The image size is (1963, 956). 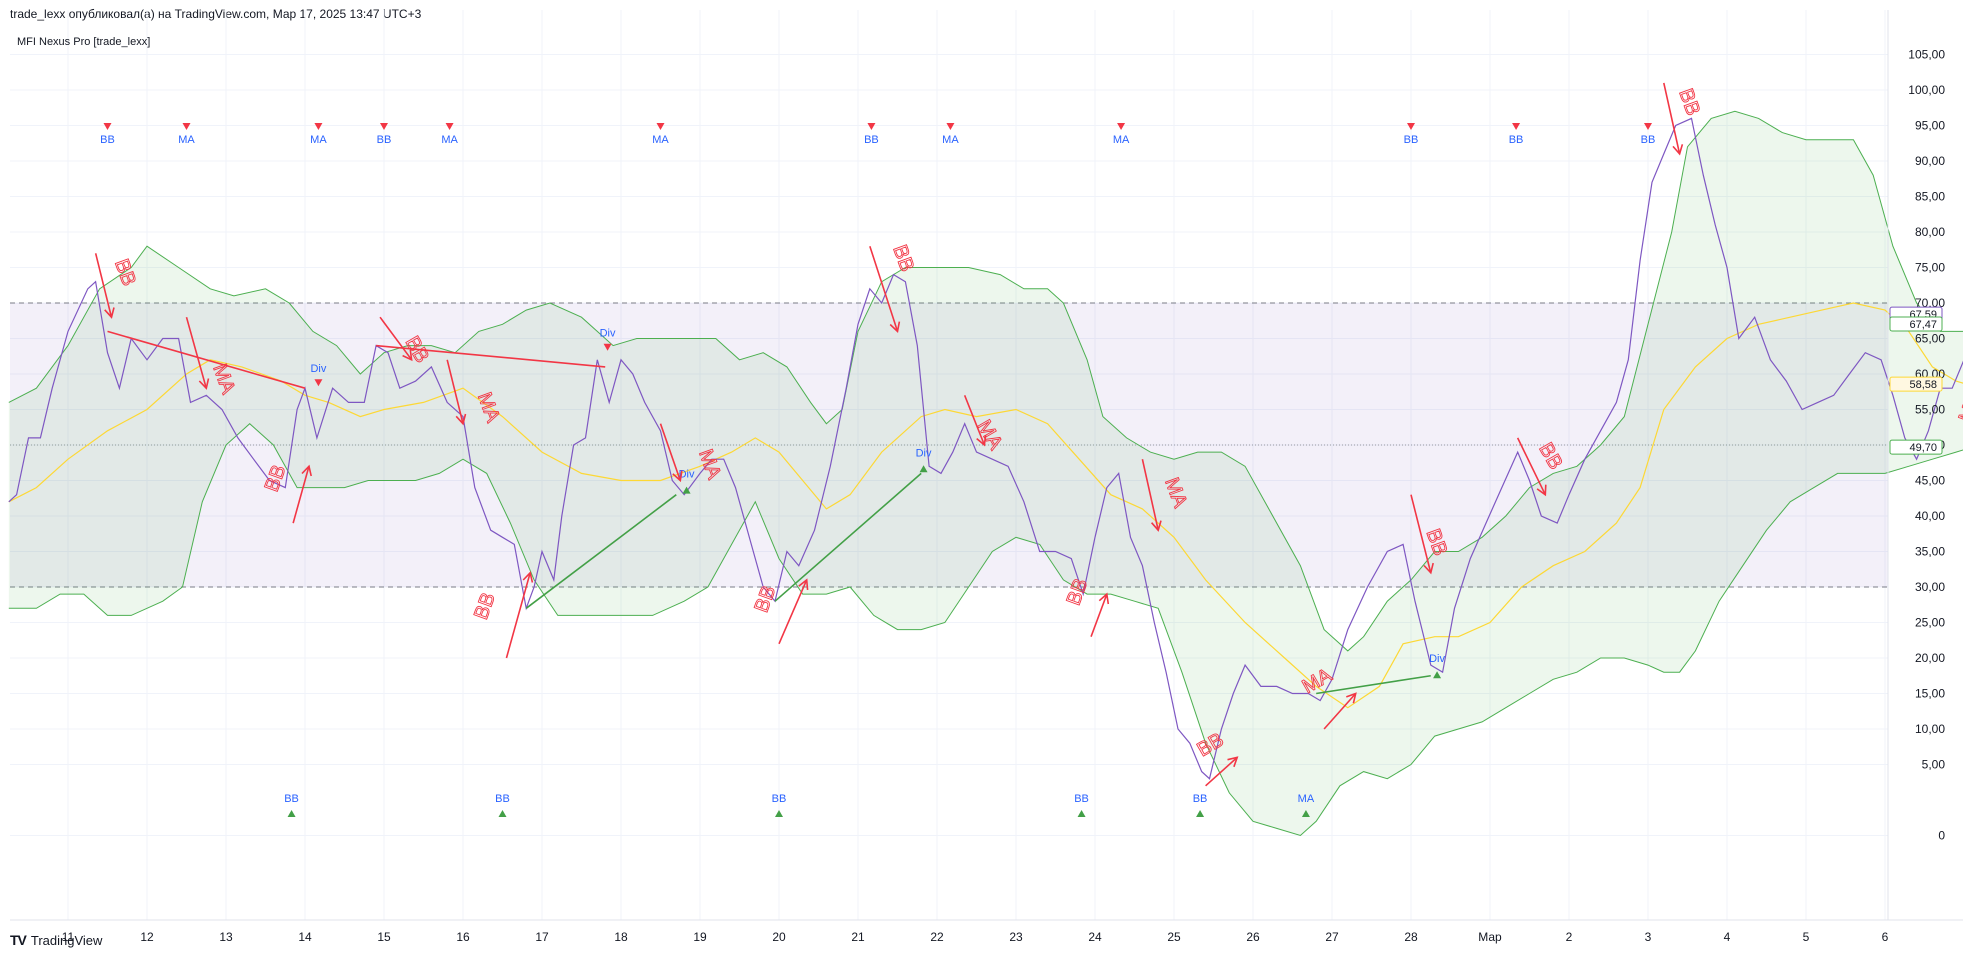 I want to click on y-tick-label: 30,00, so click(x=1930, y=587).